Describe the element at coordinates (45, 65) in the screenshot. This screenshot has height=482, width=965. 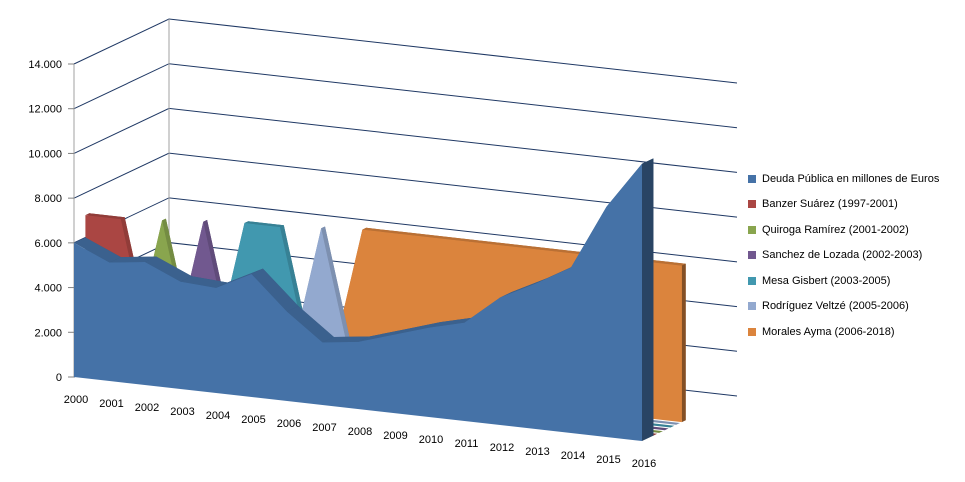
I see `y-tick-label-7: 14.000` at that location.